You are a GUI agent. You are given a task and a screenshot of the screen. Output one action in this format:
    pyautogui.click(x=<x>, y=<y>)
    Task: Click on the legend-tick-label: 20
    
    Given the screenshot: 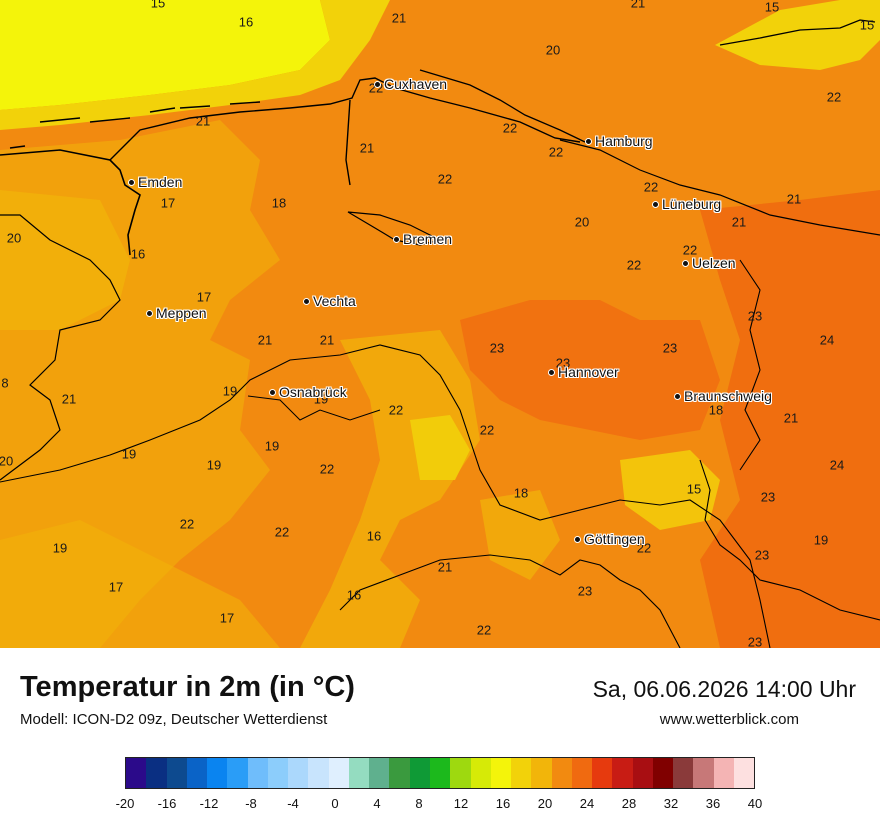 What is the action you would take?
    pyautogui.click(x=545, y=803)
    